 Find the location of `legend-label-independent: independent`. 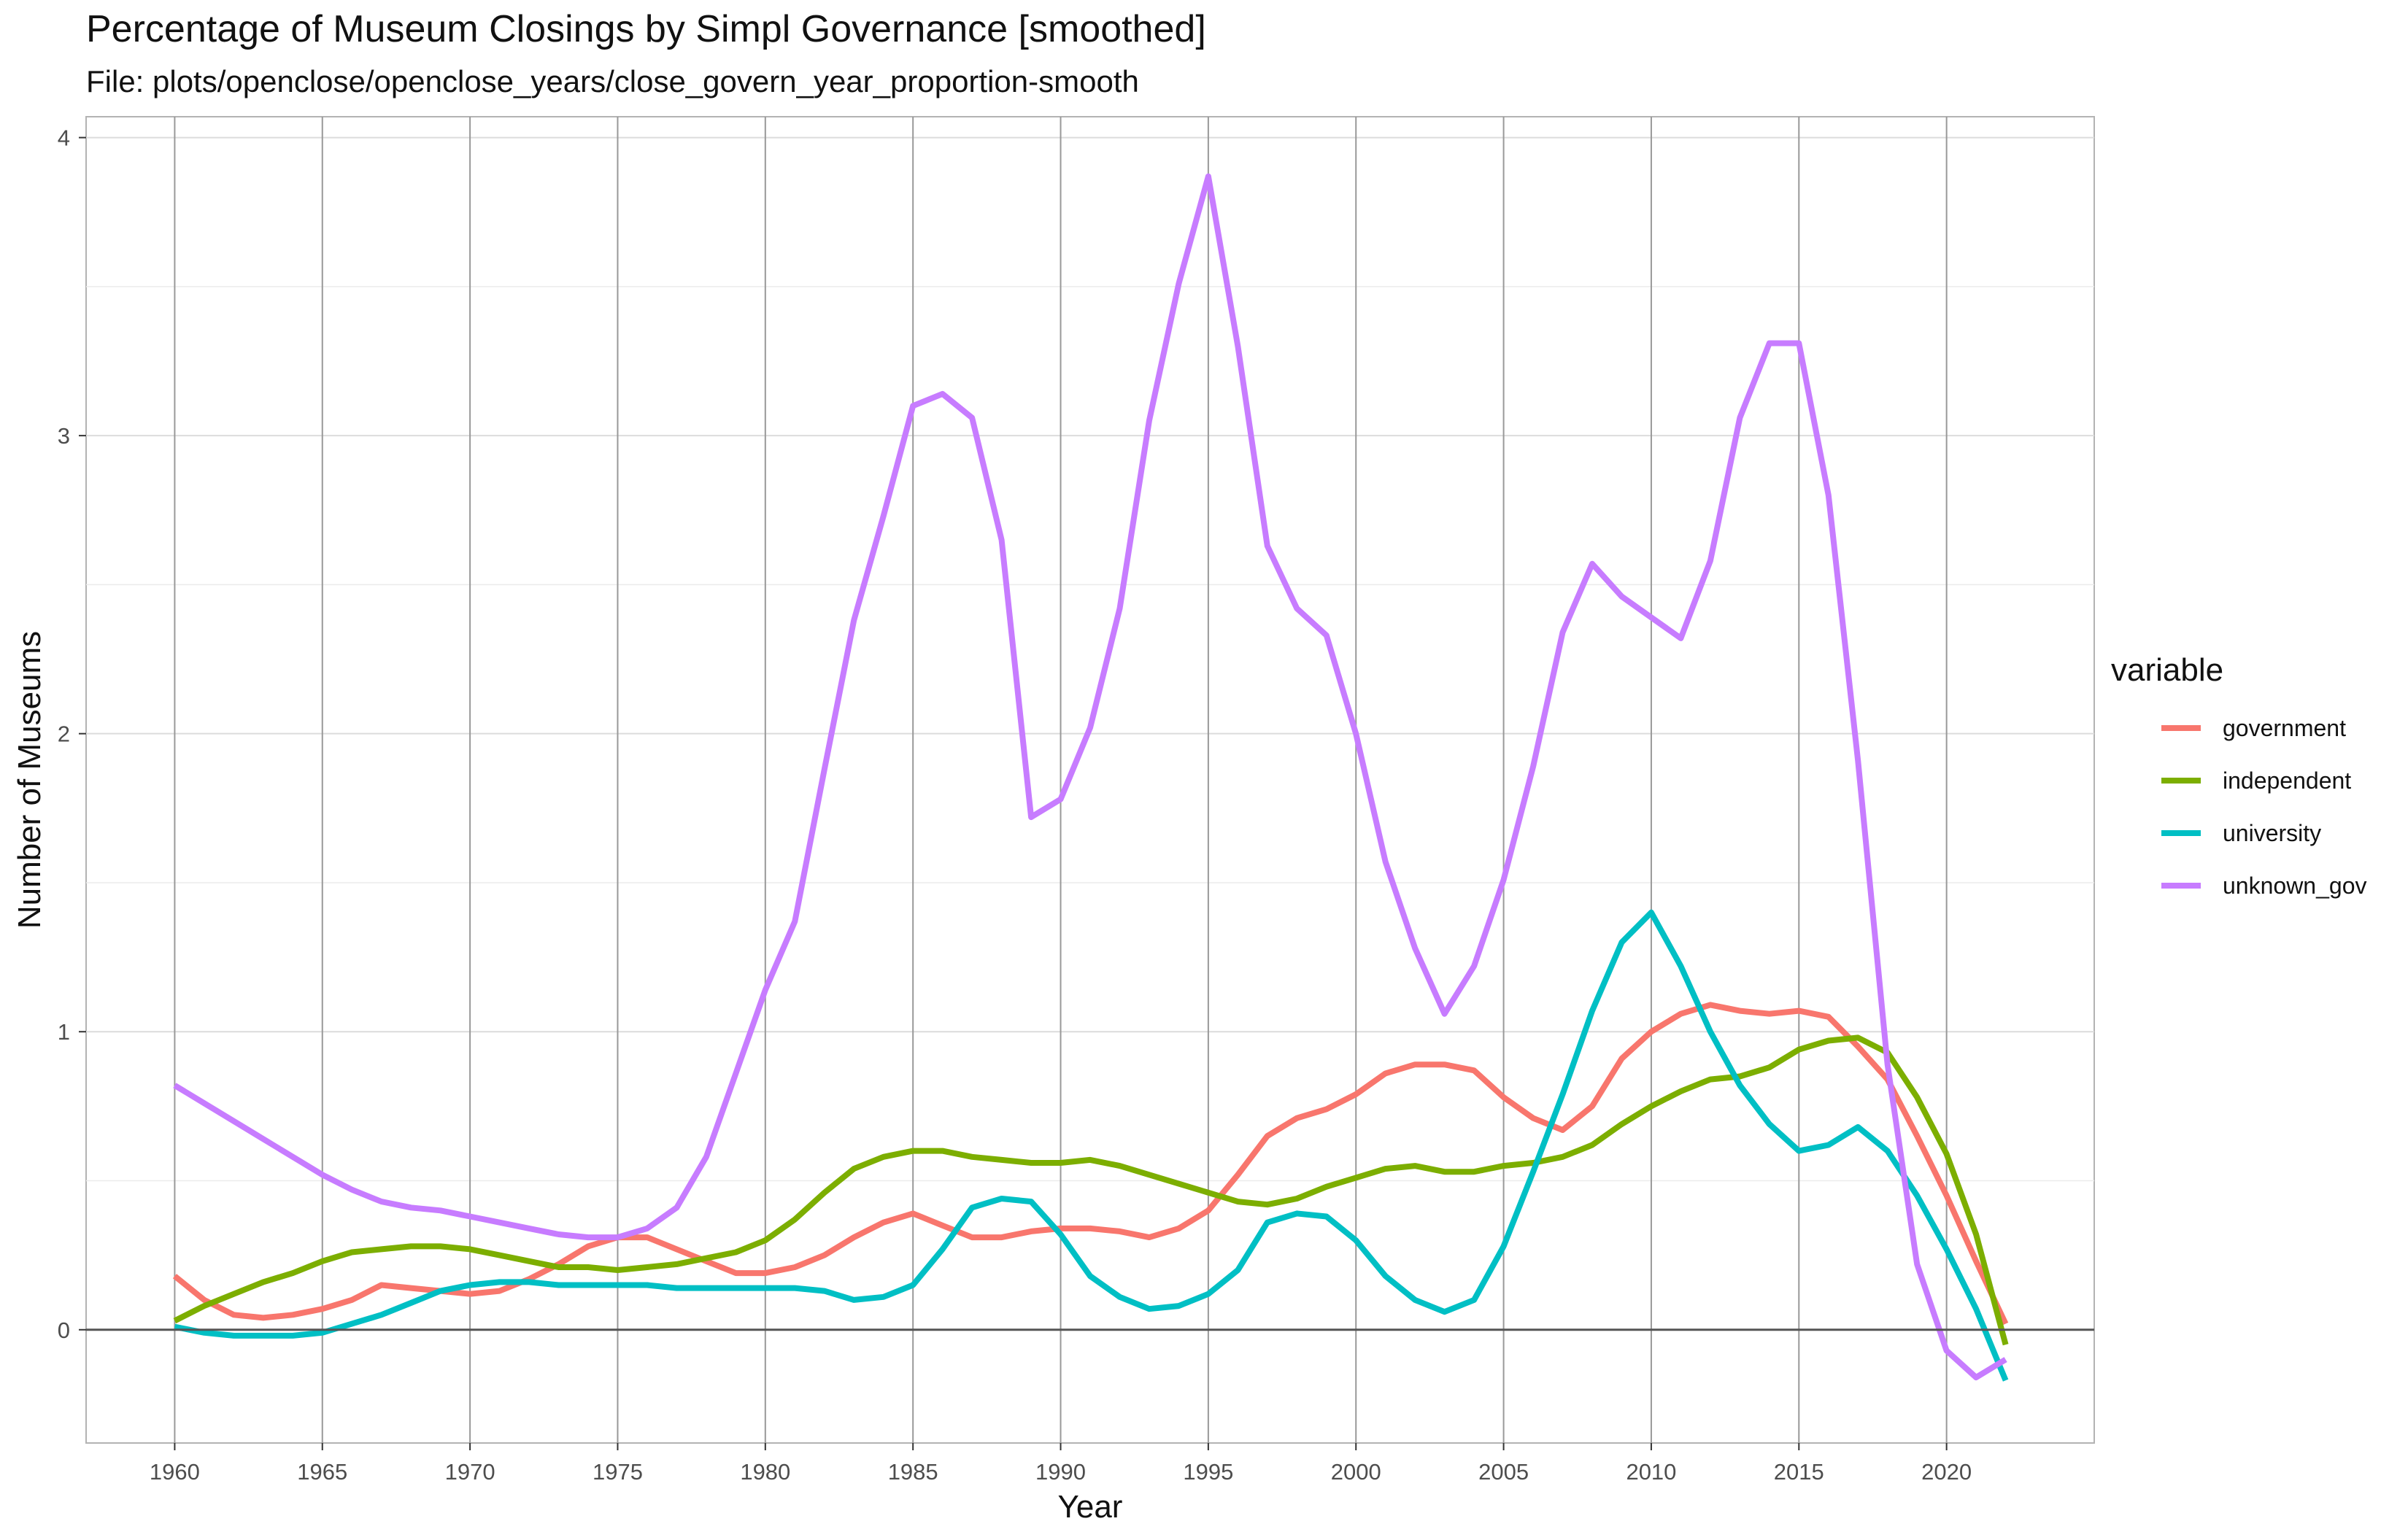

legend-label-independent: independent is located at coordinates (2287, 781).